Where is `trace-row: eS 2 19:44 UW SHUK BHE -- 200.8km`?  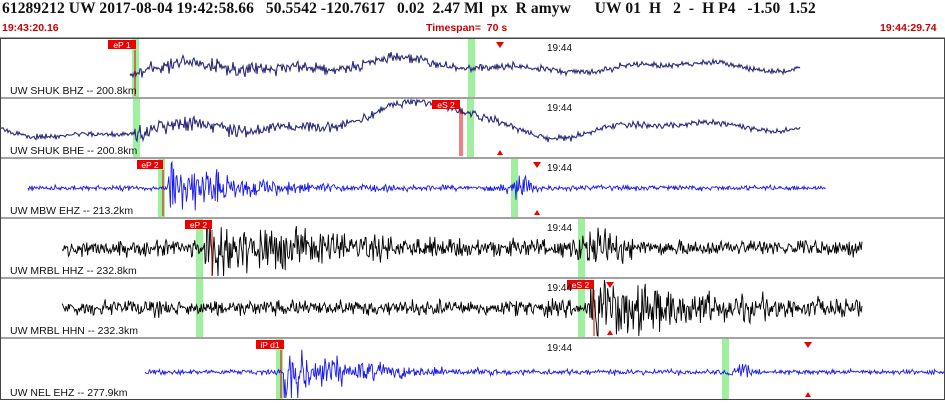
trace-row: eS 2 19:44 UW SHUK BHE -- 200.8km is located at coordinates (472, 127).